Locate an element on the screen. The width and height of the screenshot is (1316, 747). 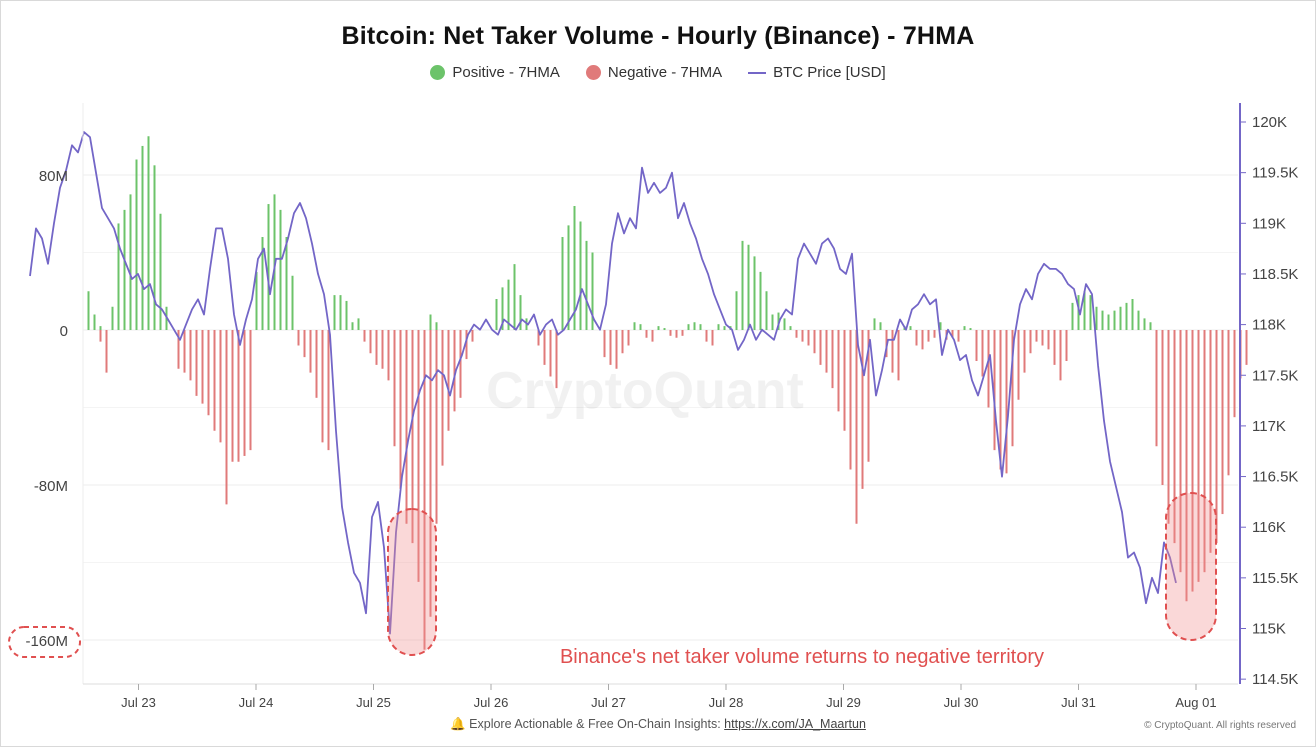
x-tick-label: Jul 24 is located at coordinates (256, 702).